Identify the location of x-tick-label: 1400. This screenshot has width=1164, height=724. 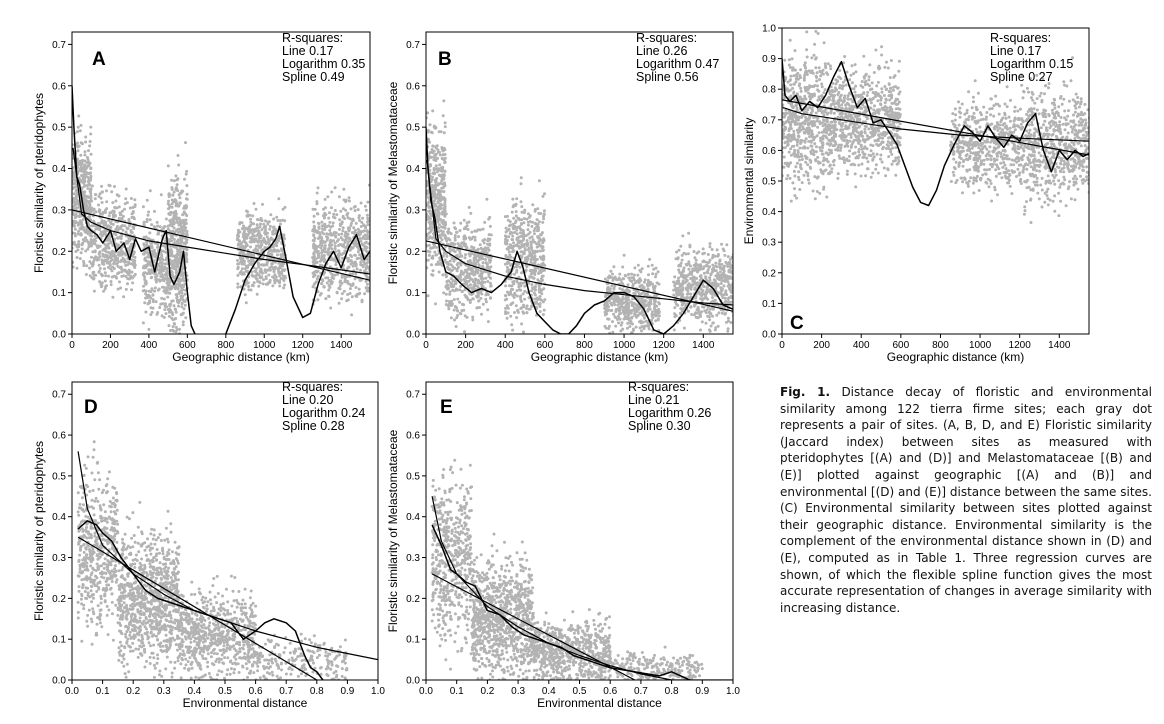
(341, 345).